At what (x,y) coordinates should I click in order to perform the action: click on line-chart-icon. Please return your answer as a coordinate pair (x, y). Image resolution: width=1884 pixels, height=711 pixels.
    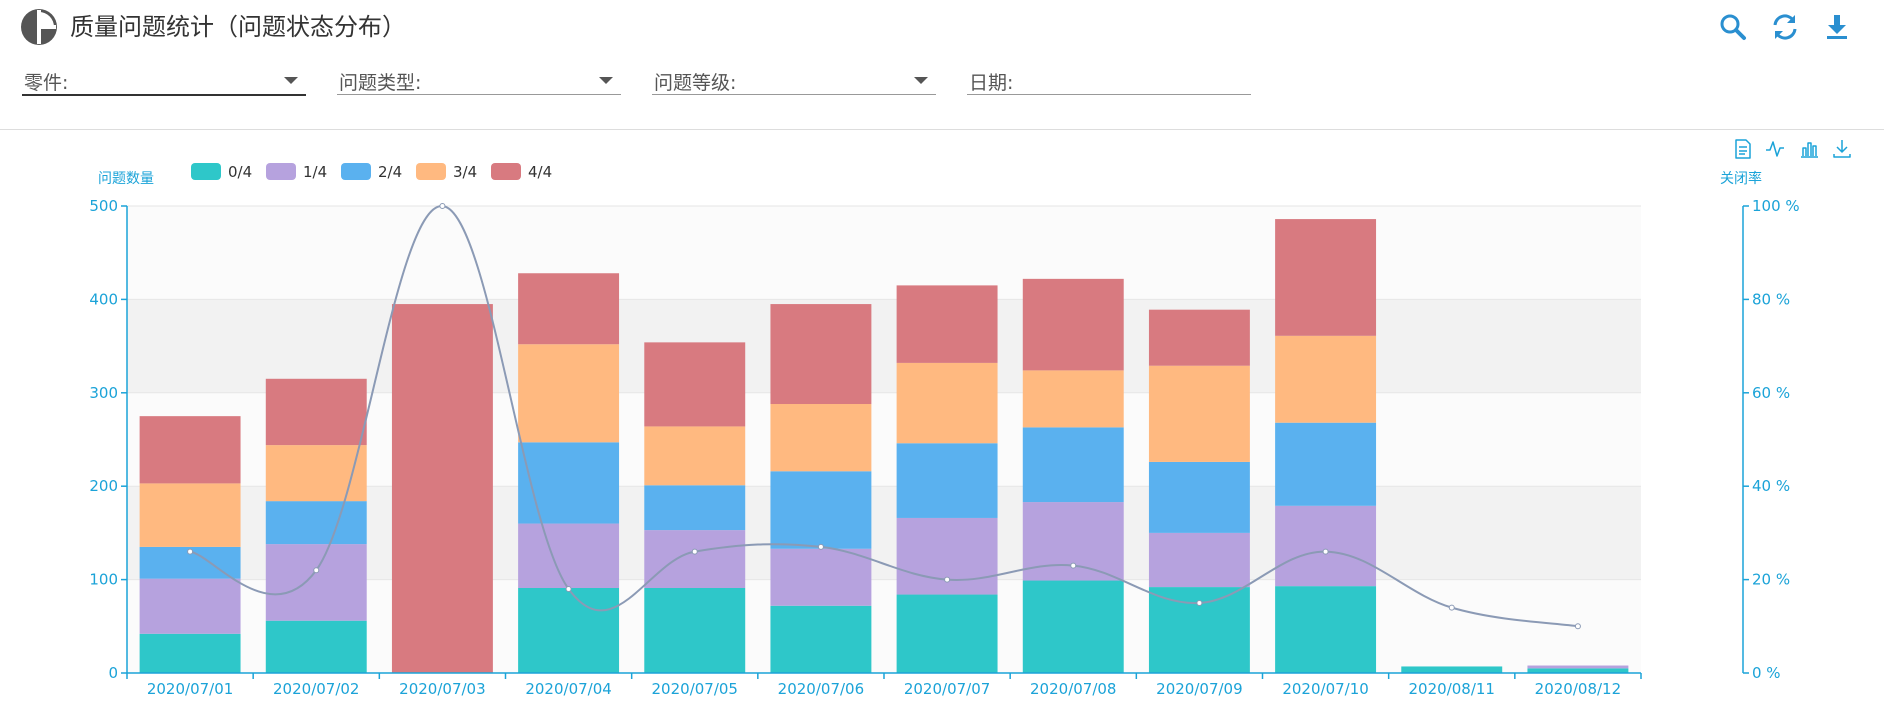
    Looking at the image, I should click on (1775, 149).